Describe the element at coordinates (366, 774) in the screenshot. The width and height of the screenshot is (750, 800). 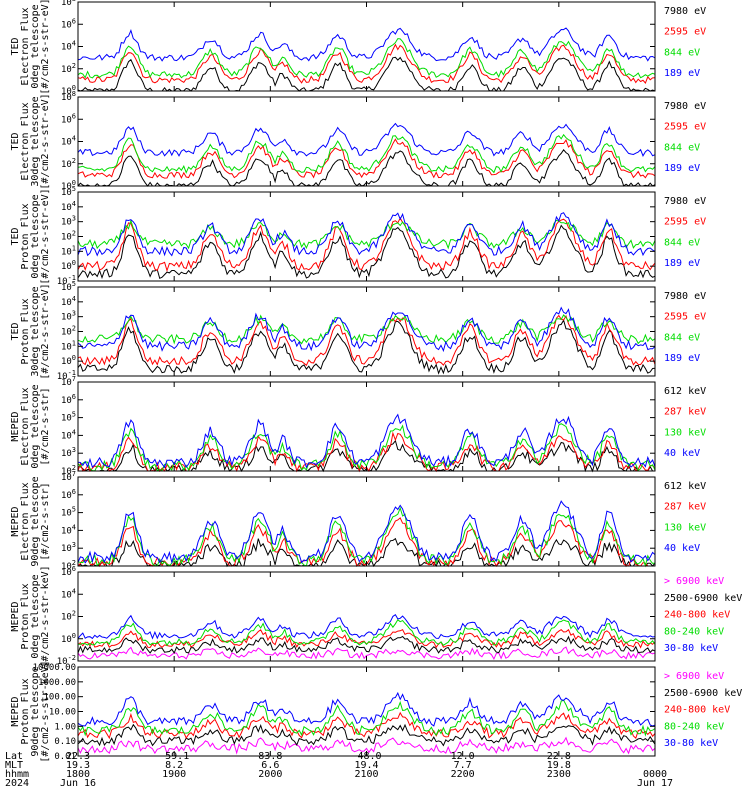
I see `footer-value: 2100` at that location.